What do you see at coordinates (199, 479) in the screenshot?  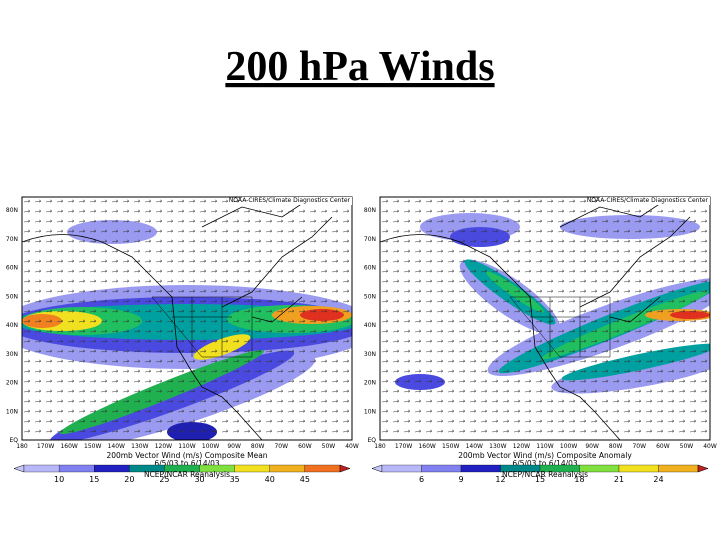 I see `colorbar-tick: 30` at bounding box center [199, 479].